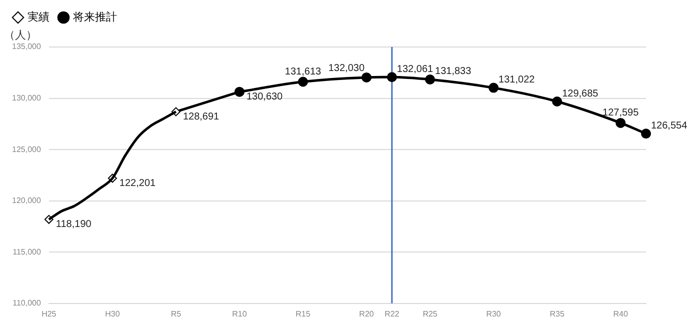 Image resolution: width=690 pixels, height=325 pixels. What do you see at coordinates (112, 313) in the screenshot?
I see `x-tick-label: H30` at bounding box center [112, 313].